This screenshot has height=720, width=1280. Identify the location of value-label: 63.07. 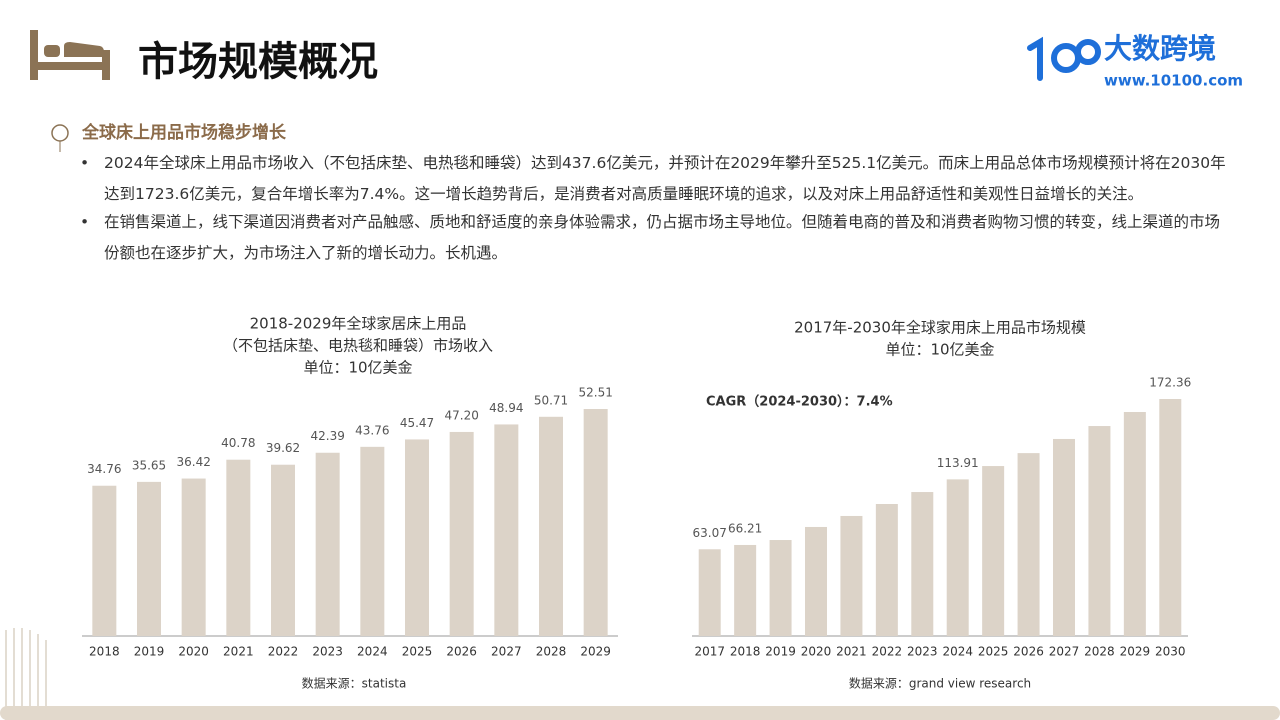
(710, 533).